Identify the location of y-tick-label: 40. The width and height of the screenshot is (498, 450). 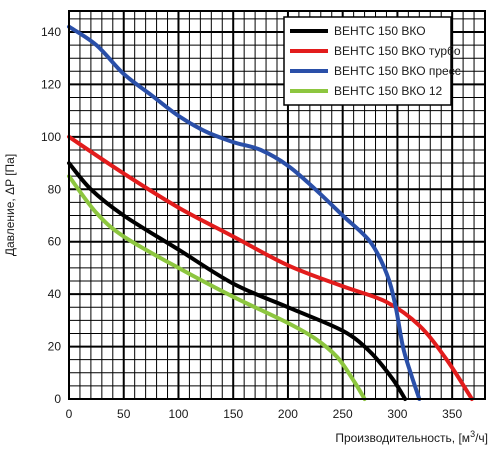
(55, 294).